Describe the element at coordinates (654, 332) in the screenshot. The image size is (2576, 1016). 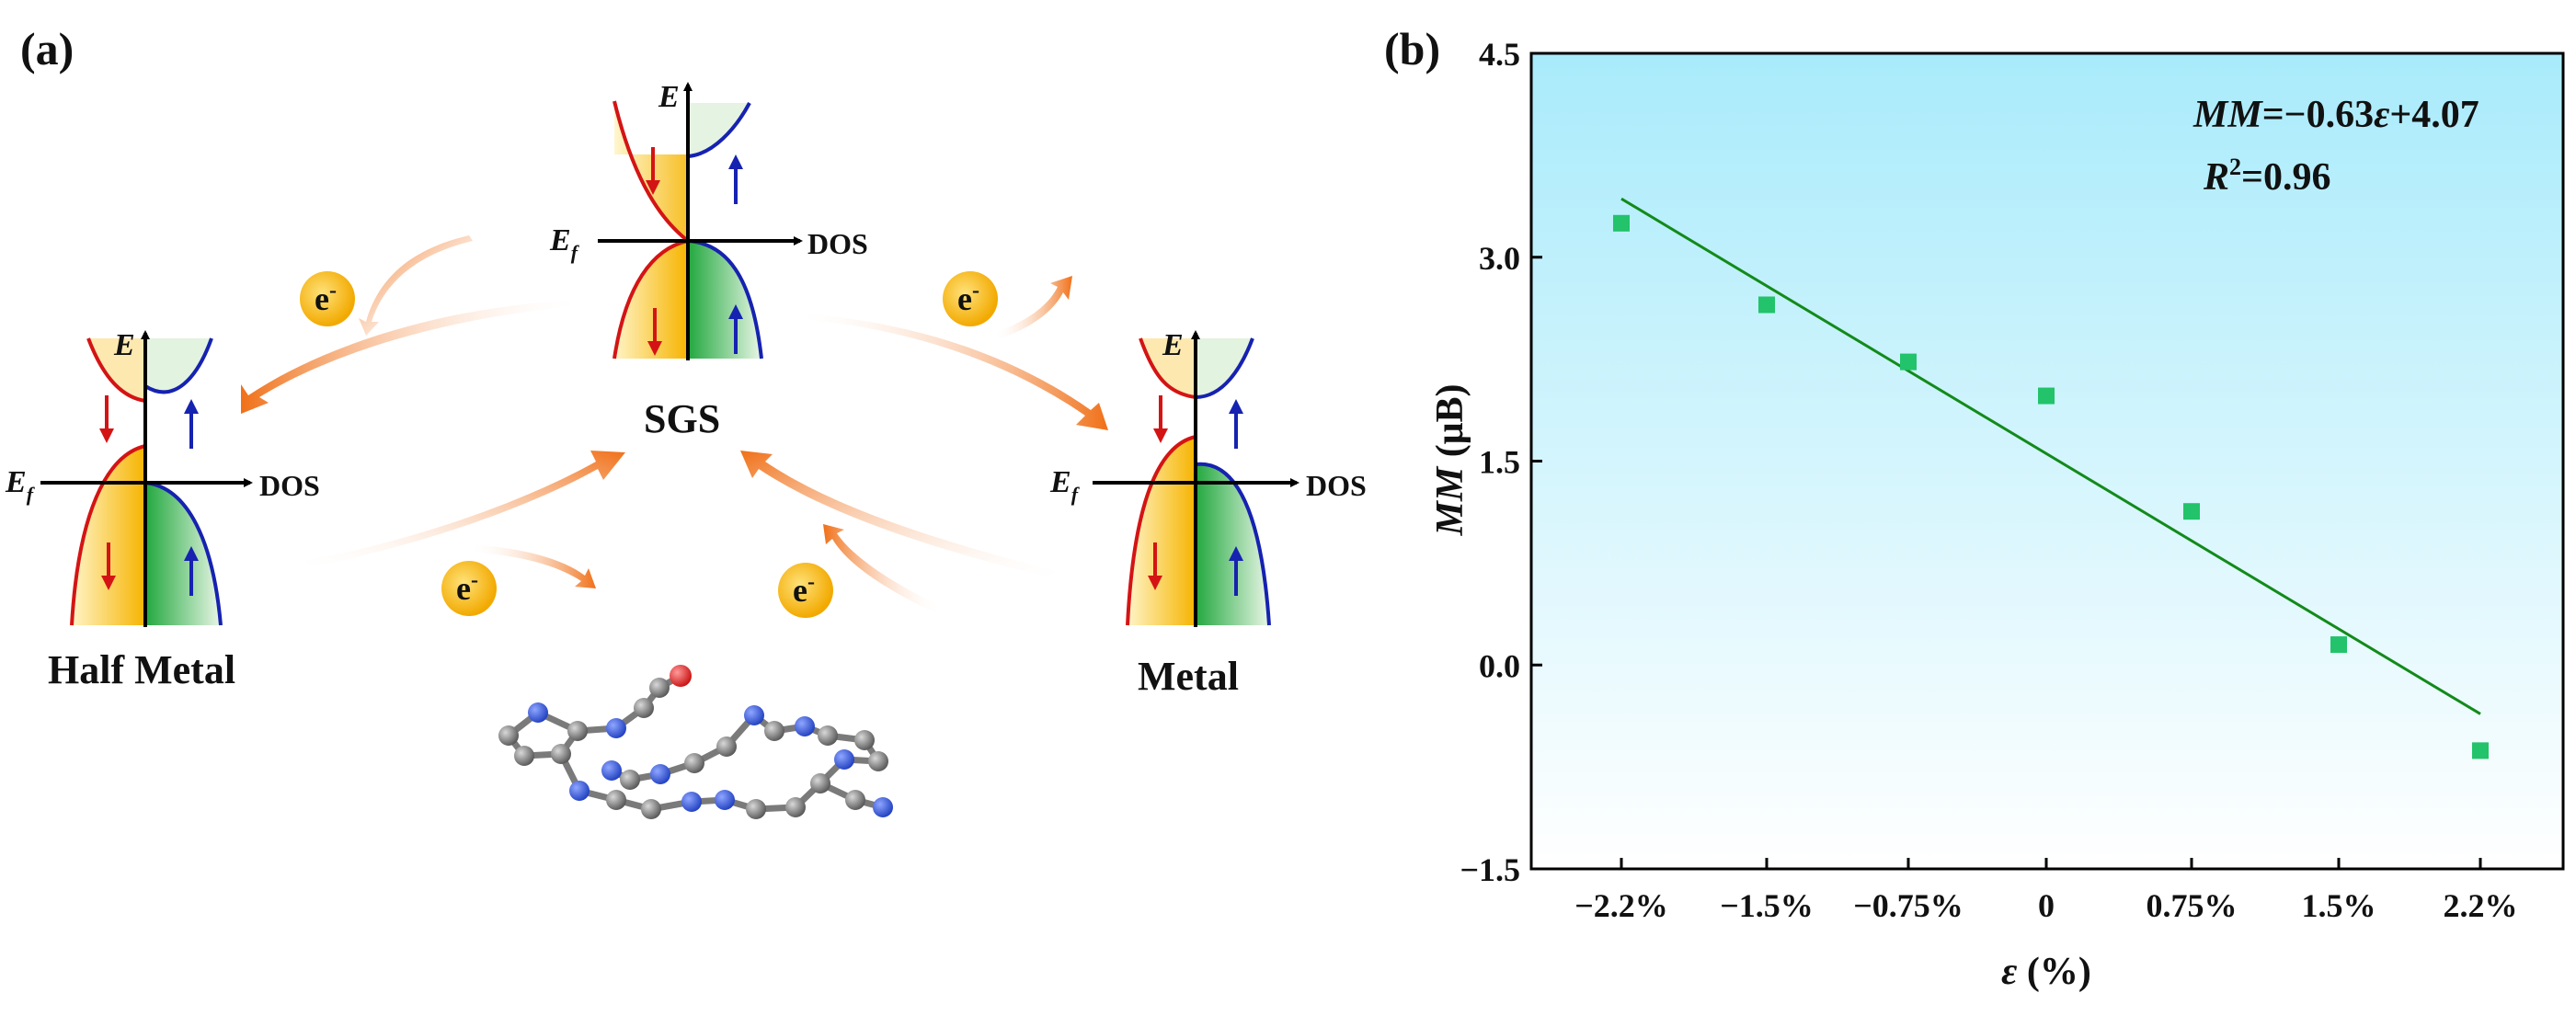
I see `sgs-spin-down-arrow-lower` at that location.